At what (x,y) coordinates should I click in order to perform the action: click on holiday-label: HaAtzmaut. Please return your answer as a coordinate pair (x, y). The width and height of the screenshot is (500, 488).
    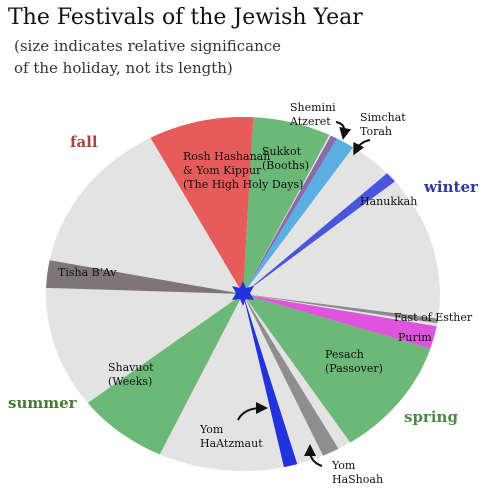
    Looking at the image, I should click on (231, 443).